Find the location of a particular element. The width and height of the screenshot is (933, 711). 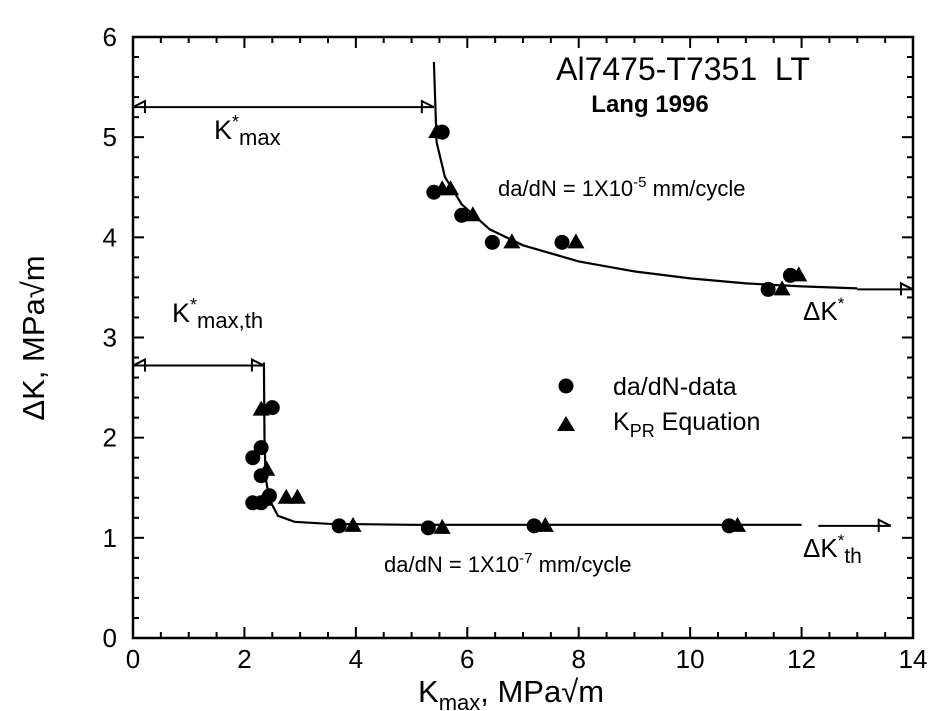

x-tick-label: 4 is located at coordinates (356, 659).